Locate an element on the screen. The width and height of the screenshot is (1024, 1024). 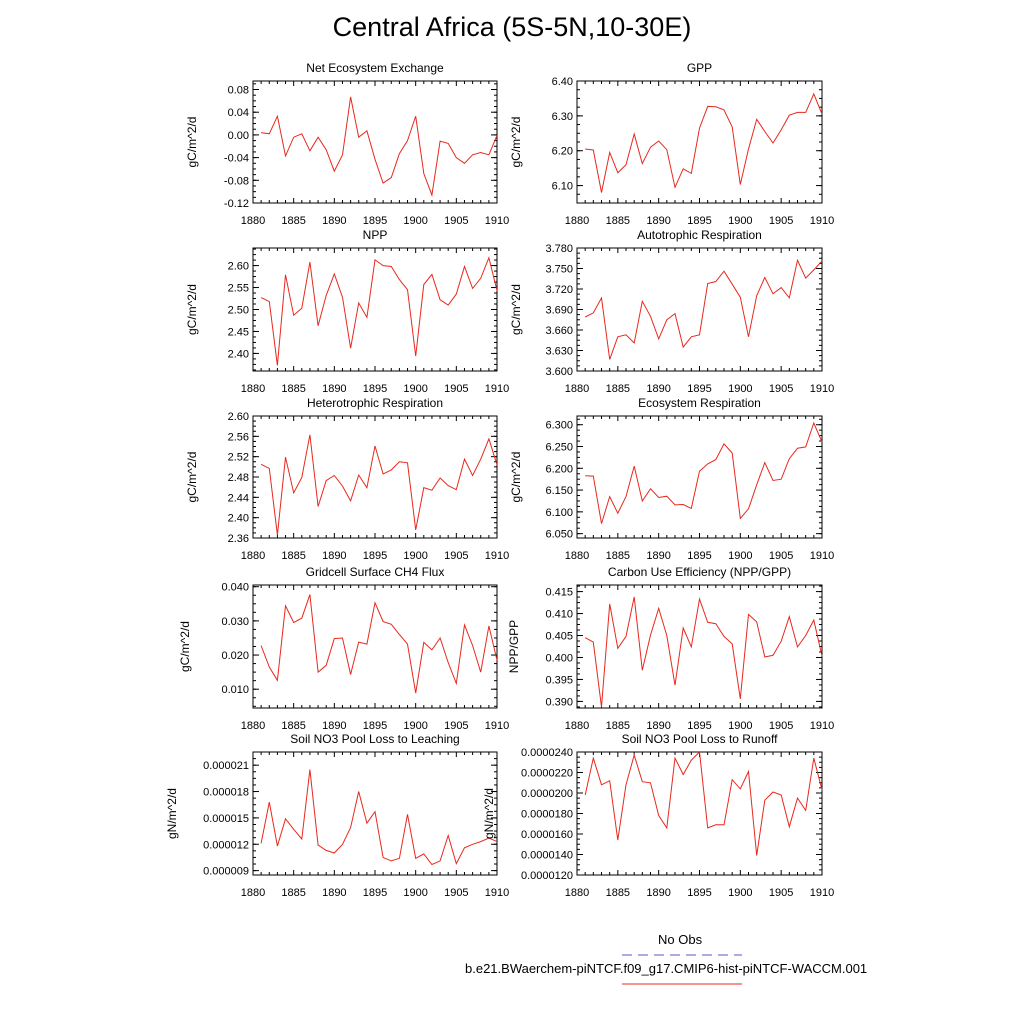
y-tick-label: 0.04 is located at coordinates (238, 113).